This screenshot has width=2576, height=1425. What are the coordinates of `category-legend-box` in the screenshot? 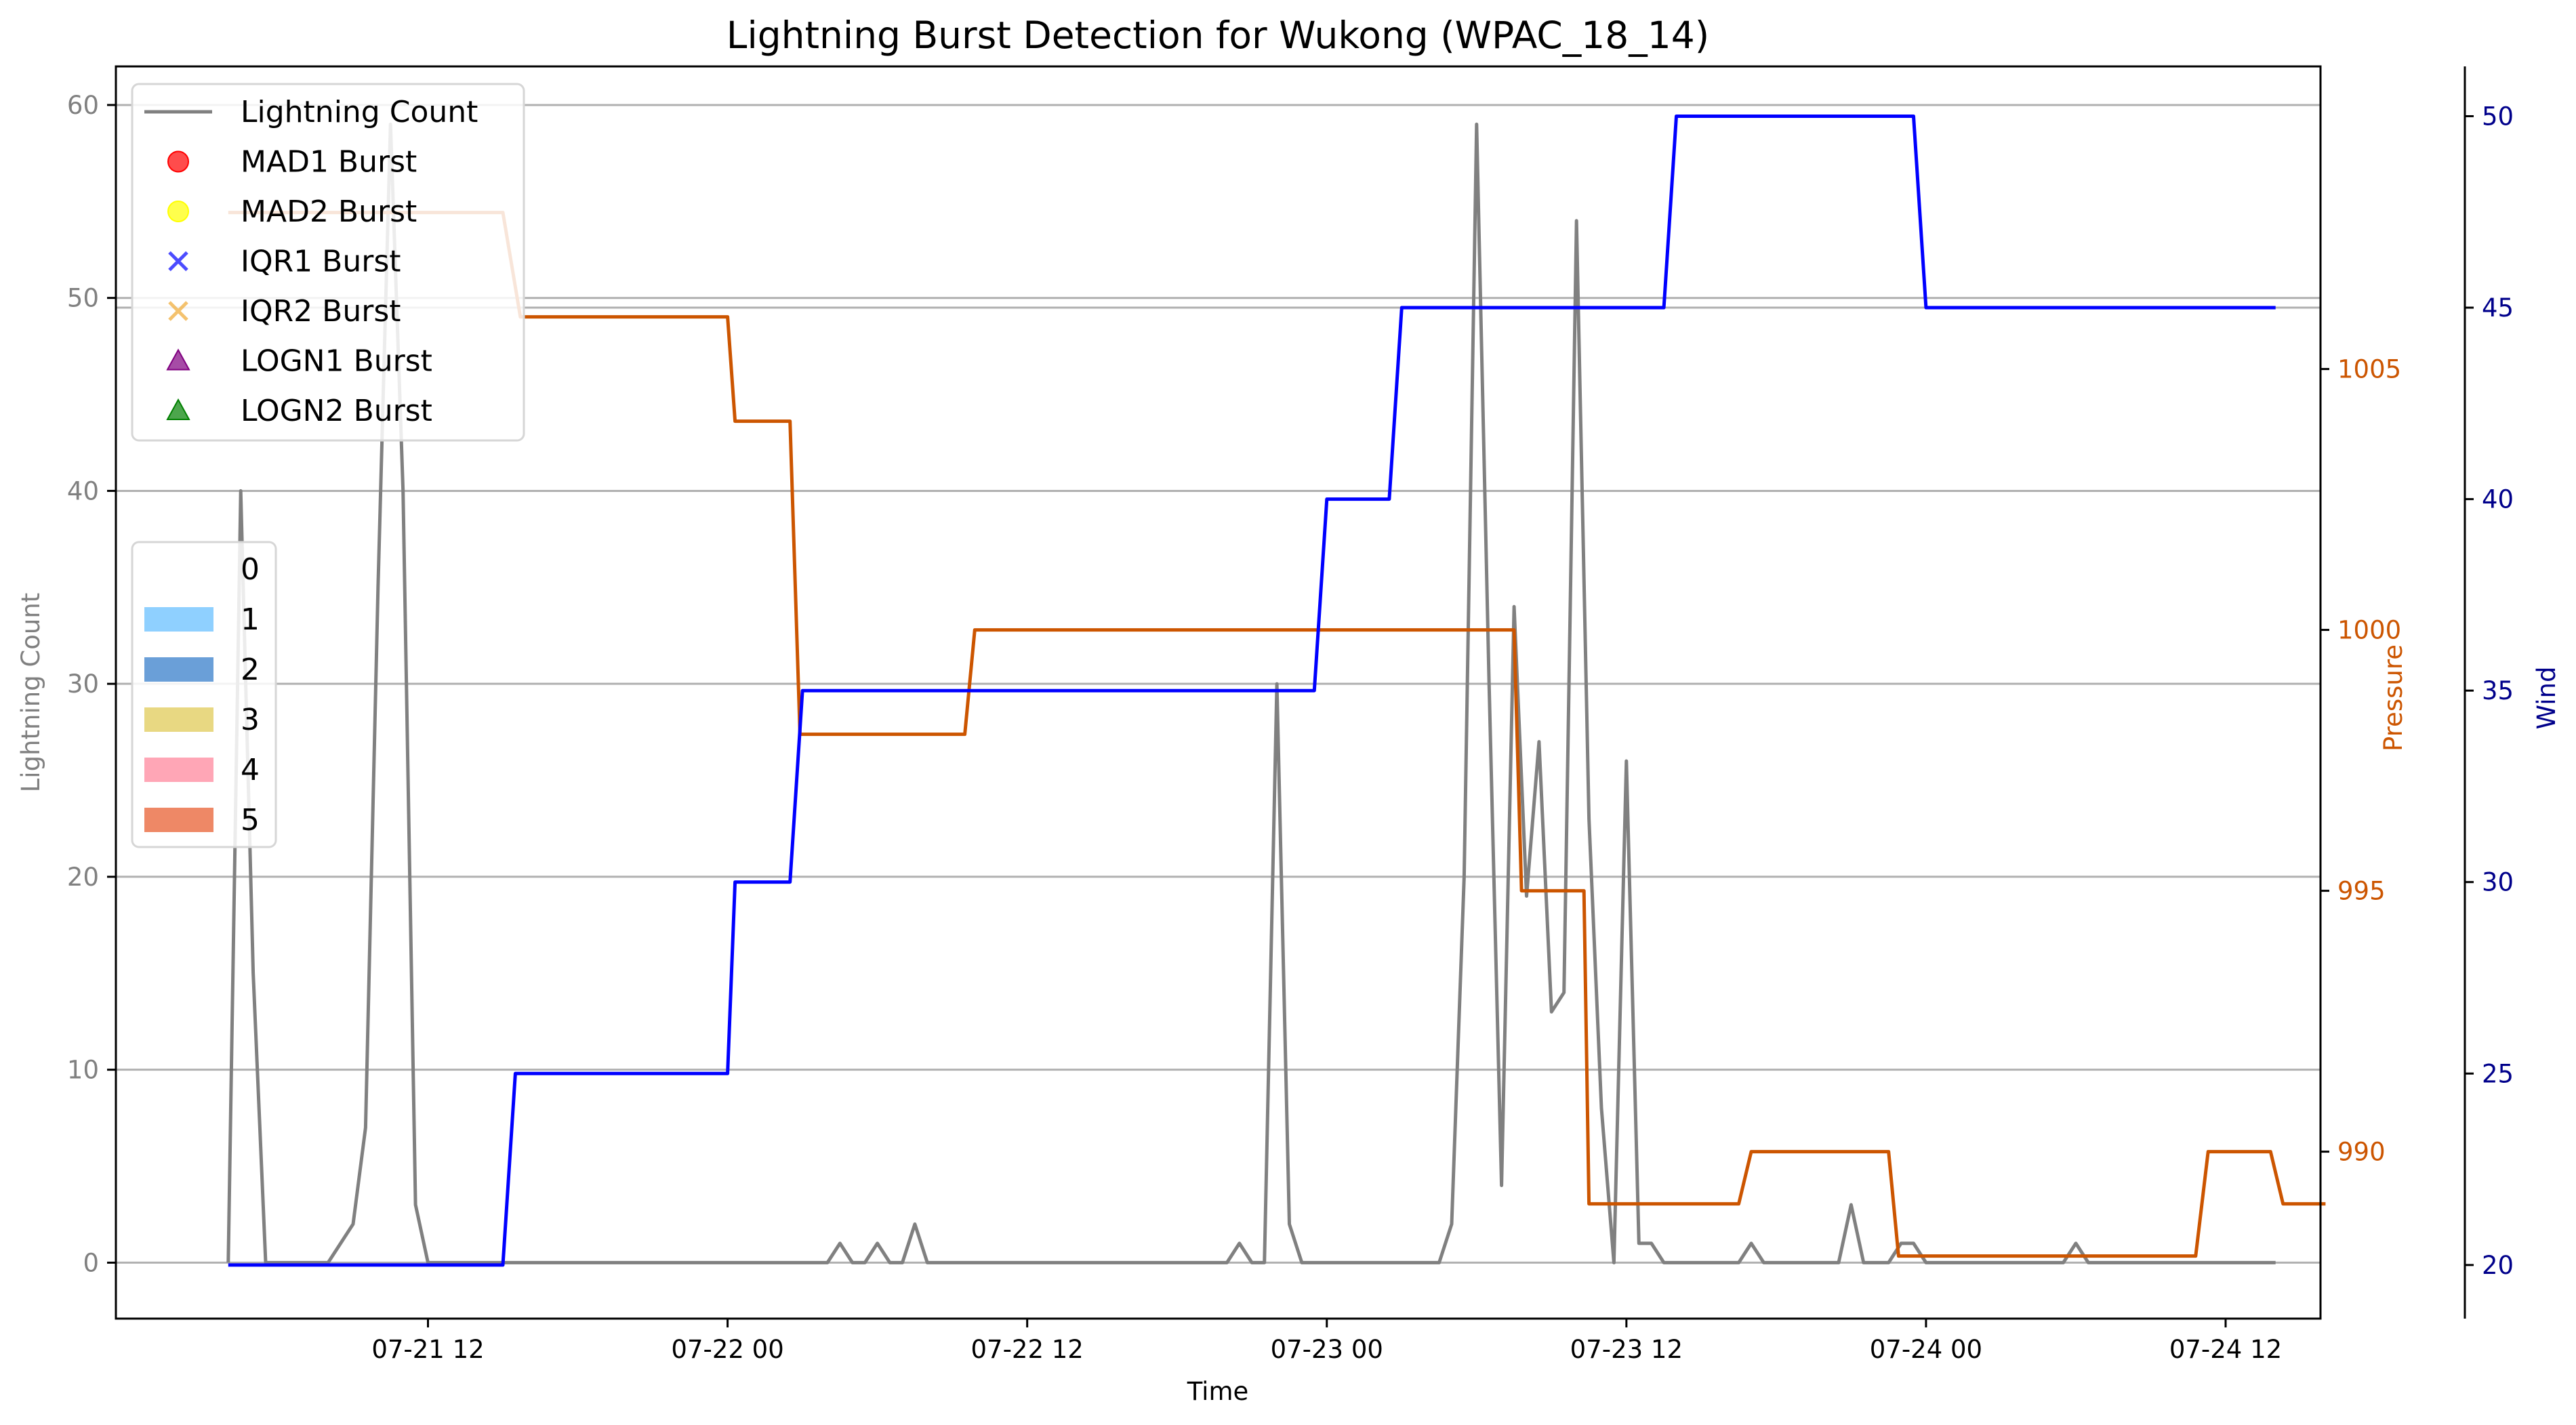 It's located at (204, 694).